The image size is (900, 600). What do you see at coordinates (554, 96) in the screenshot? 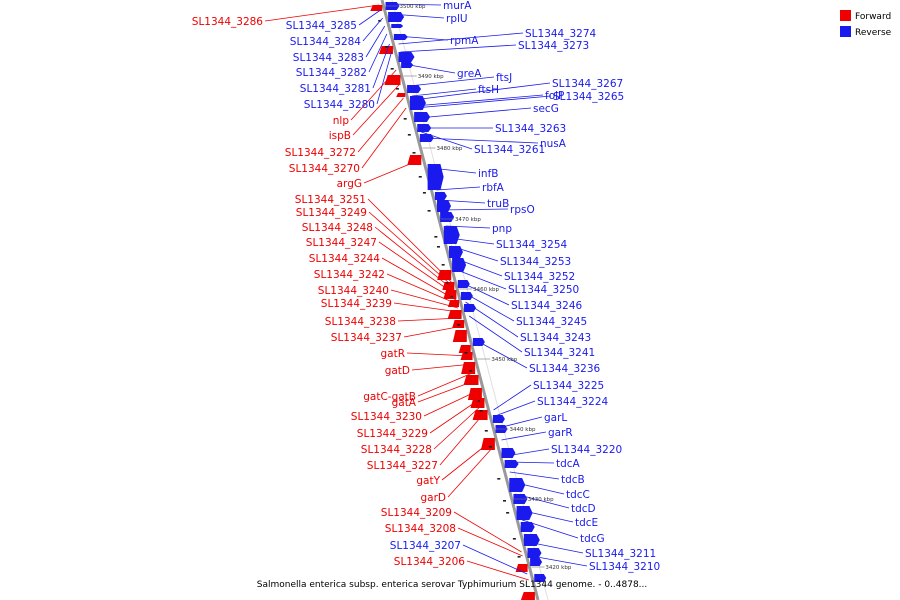
I see `gene-label-folp: folP` at bounding box center [554, 96].